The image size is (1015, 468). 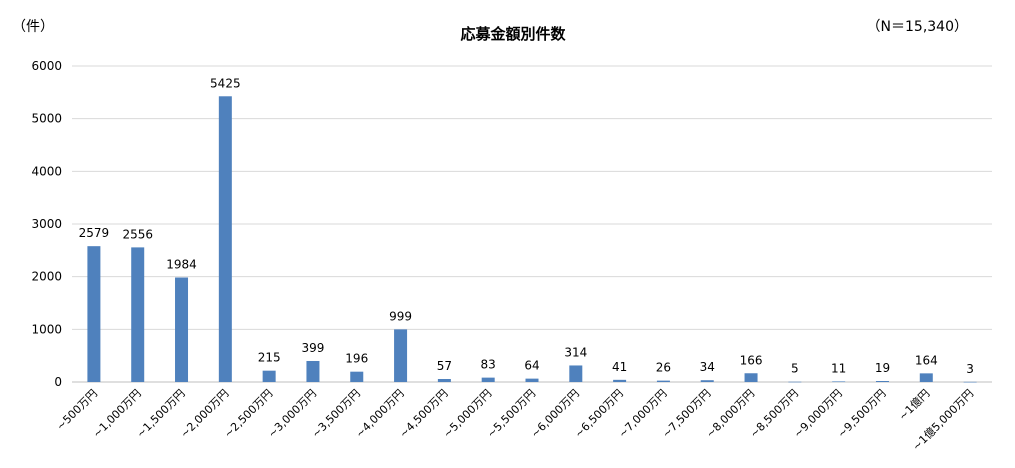 I want to click on data-label: 215, so click(x=269, y=358).